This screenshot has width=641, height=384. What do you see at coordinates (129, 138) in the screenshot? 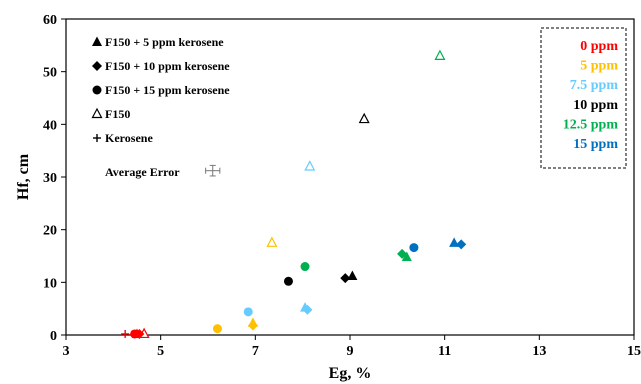
I see `legend-entry-label: Kerosene` at bounding box center [129, 138].